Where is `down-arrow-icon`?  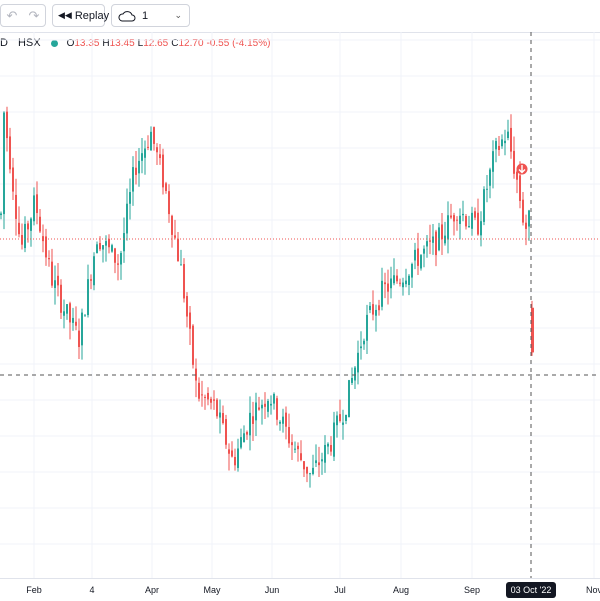
down-arrow-icon is located at coordinates (522, 169).